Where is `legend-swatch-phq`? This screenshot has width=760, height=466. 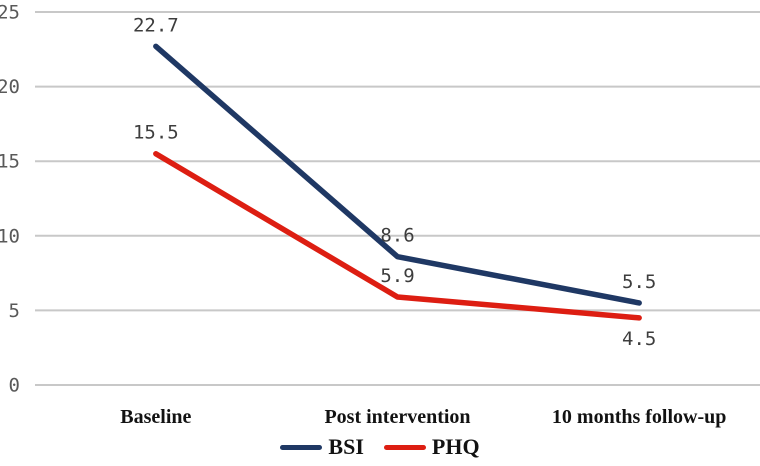 legend-swatch-phq is located at coordinates (404, 447).